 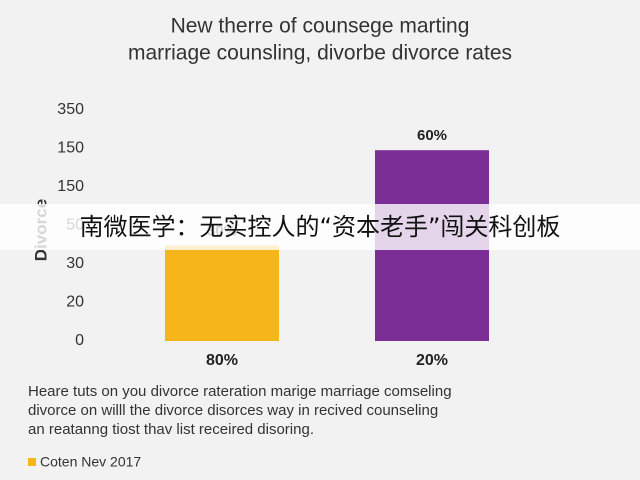 I want to click on bar, so click(x=222, y=293).